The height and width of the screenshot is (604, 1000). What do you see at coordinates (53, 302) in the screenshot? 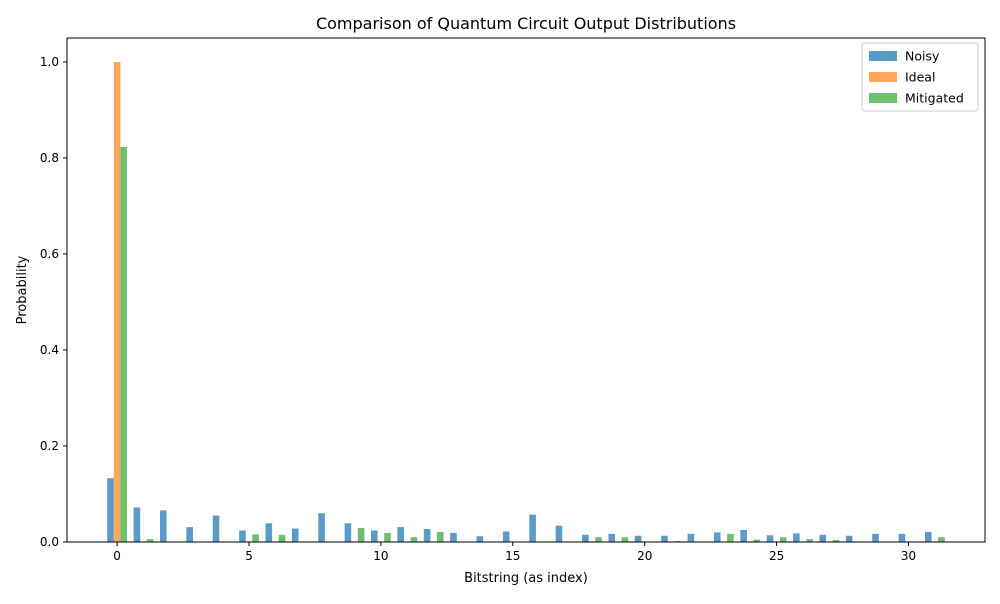
I see `y-axis: 0.0 0.2 0.4 0.6 0.8 1.0` at bounding box center [53, 302].